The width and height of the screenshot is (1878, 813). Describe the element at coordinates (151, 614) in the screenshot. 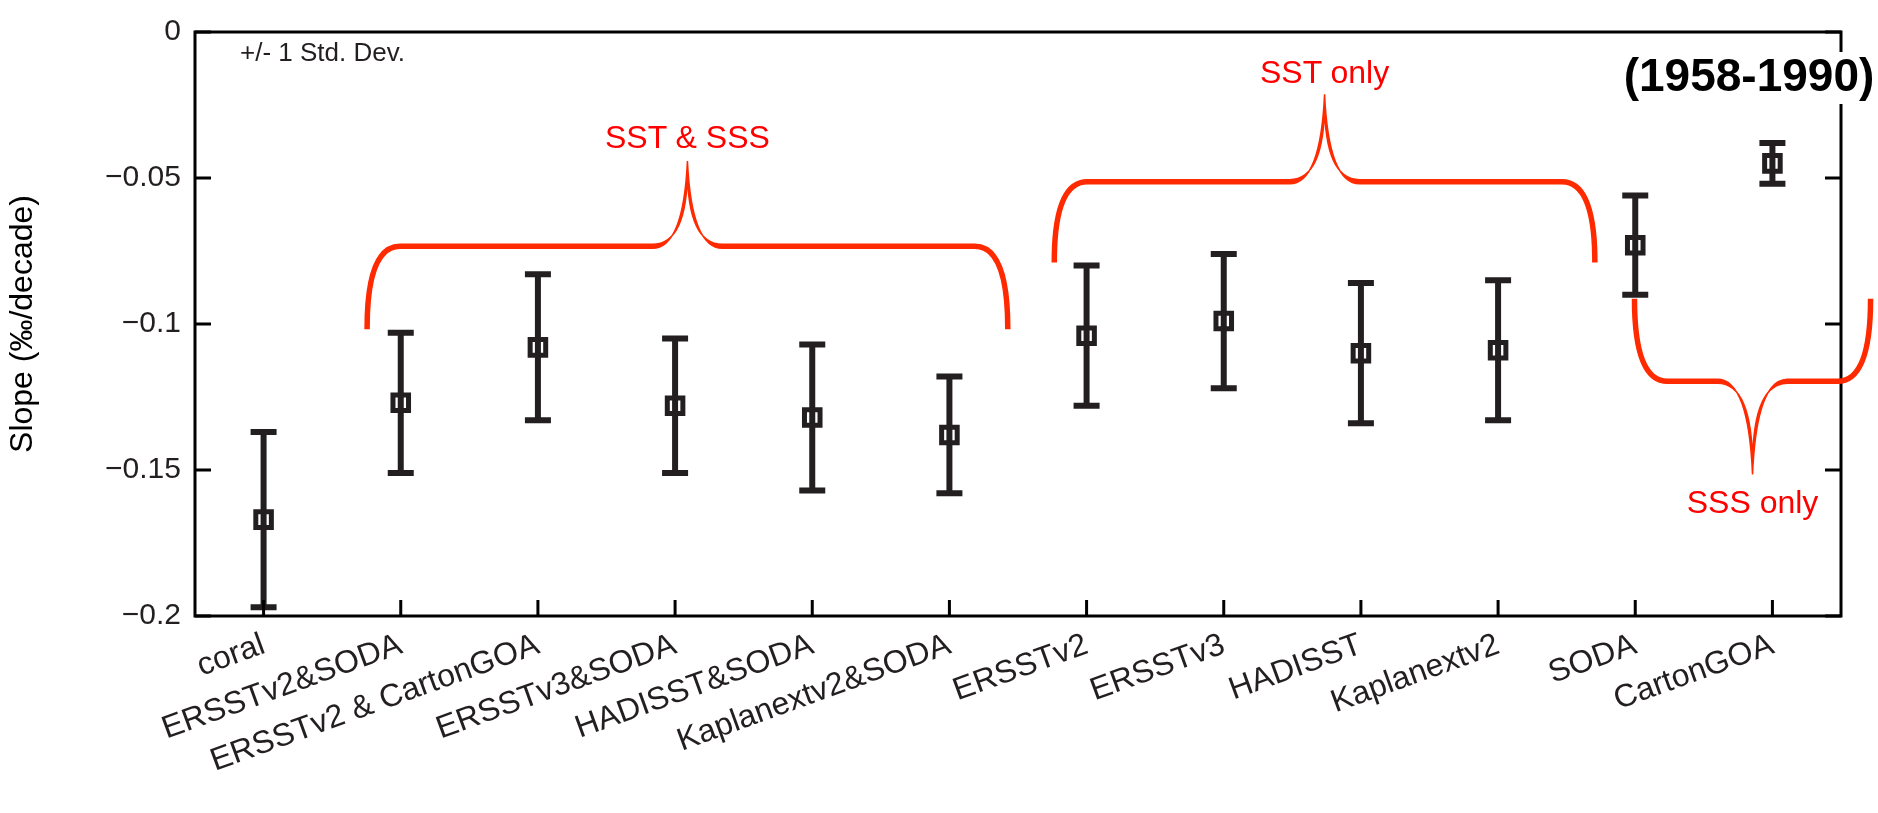

I see `y-tick-label: −0.2` at that location.